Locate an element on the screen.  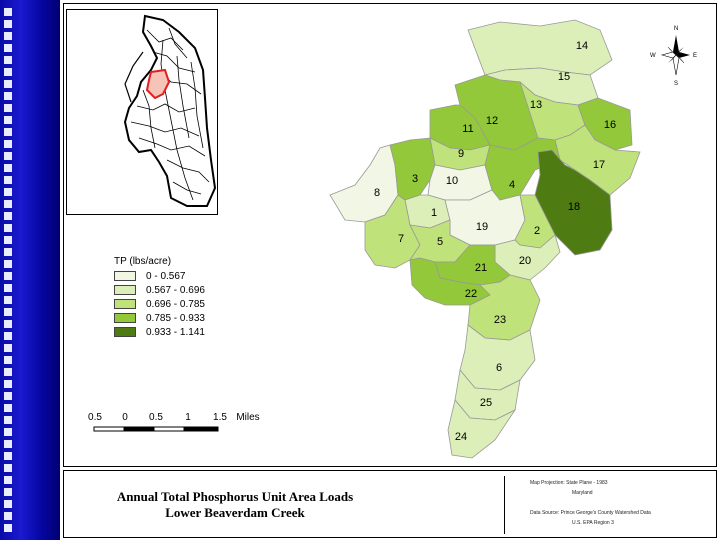
label-24: 24 is located at coordinates (461, 437).